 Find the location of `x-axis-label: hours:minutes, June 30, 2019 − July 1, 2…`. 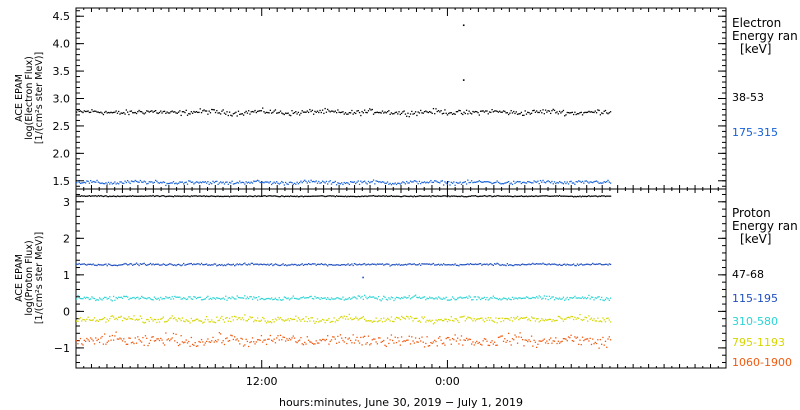

x-axis-label: hours:minutes, June 30, 2019 − July 1, 2… is located at coordinates (401, 402).